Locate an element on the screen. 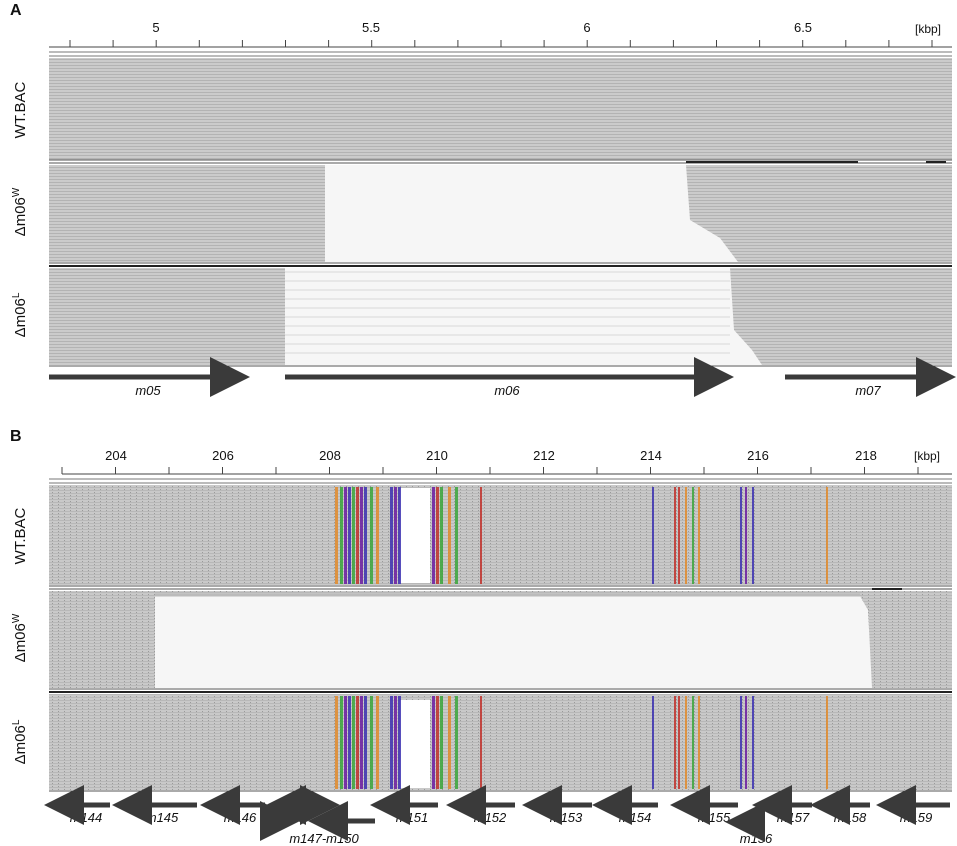 The width and height of the screenshot is (957, 846). ruler-b-tick-label: 208 is located at coordinates (330, 455).